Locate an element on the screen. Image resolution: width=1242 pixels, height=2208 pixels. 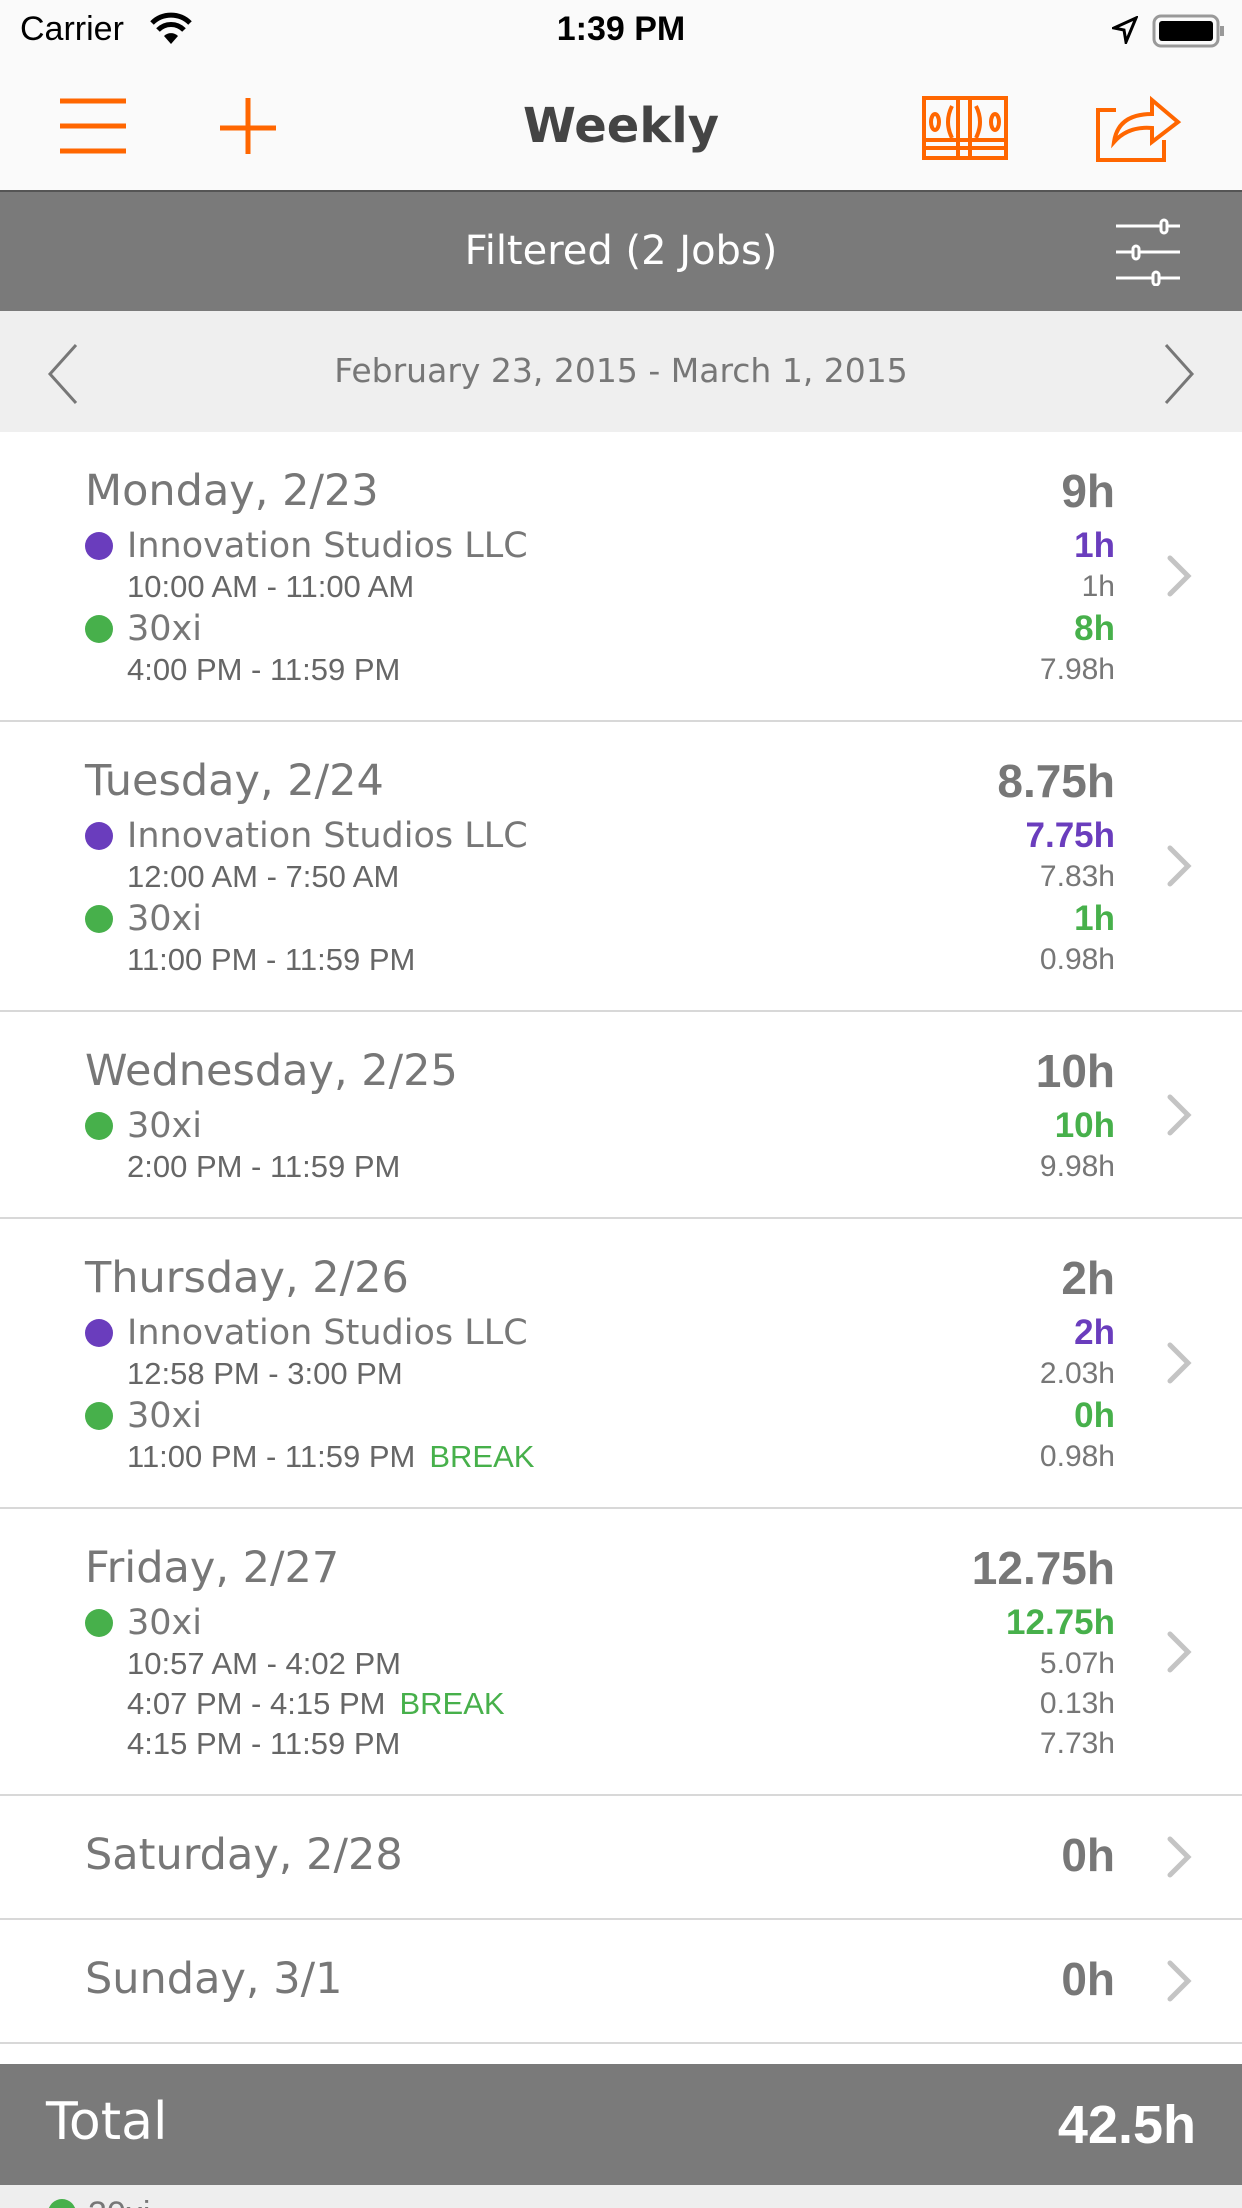
day-row: Saturday, 2/28 0h is located at coordinates (621, 1858).